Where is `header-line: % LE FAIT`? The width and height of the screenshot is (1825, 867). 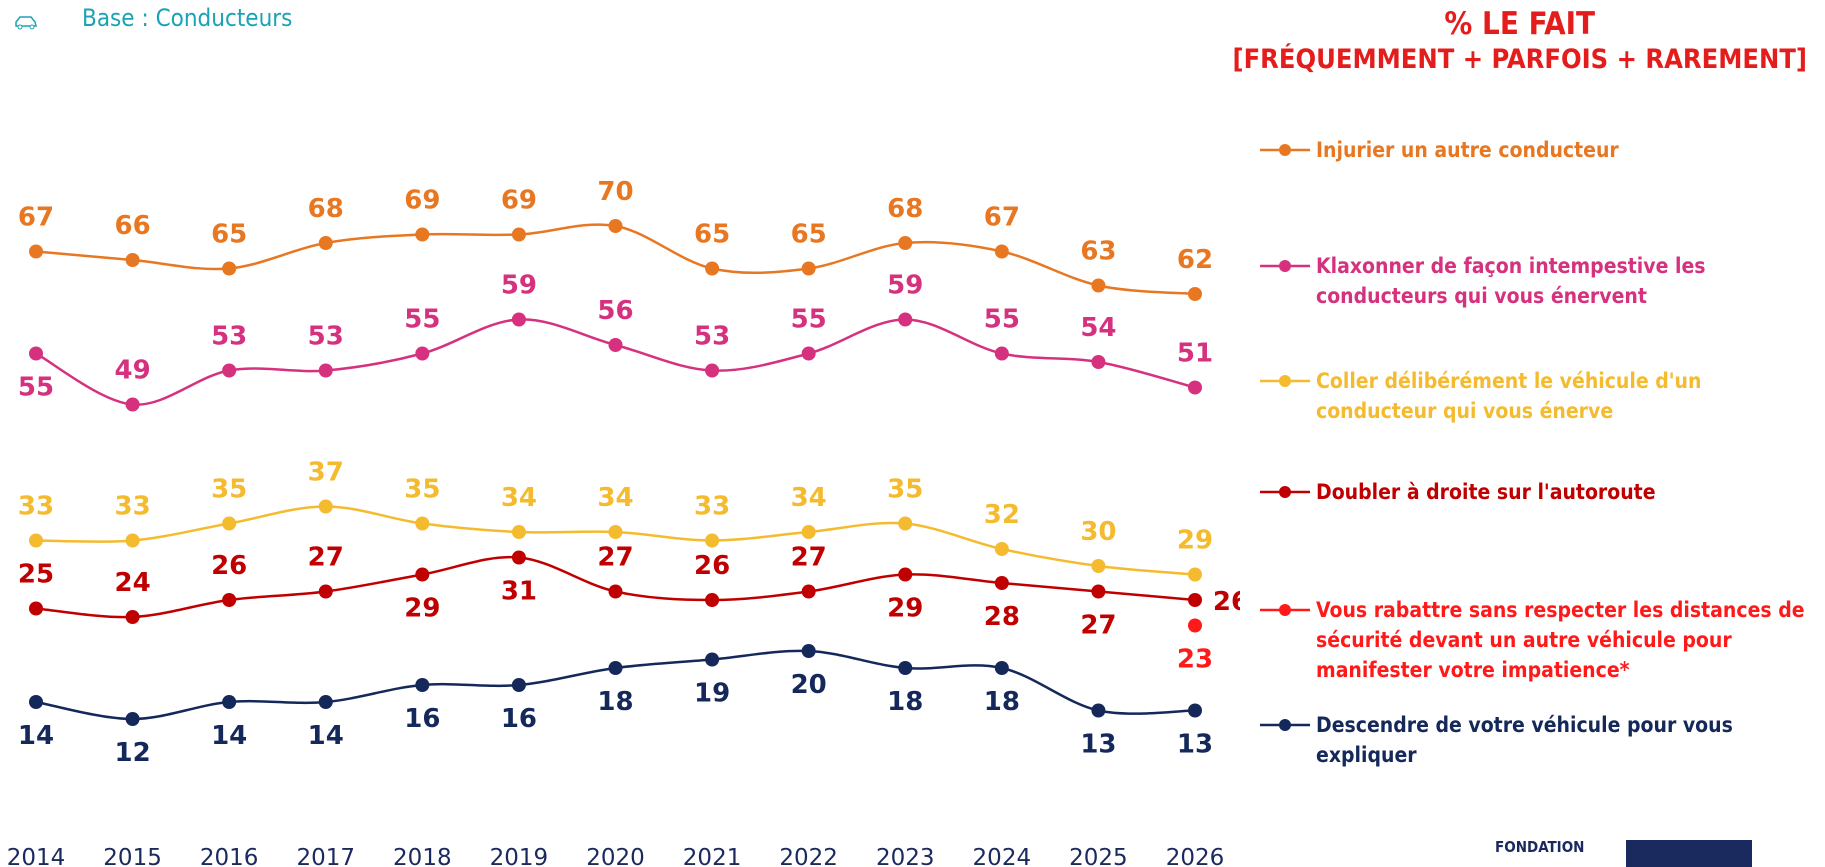 header-line: % LE FAIT is located at coordinates (1520, 24).